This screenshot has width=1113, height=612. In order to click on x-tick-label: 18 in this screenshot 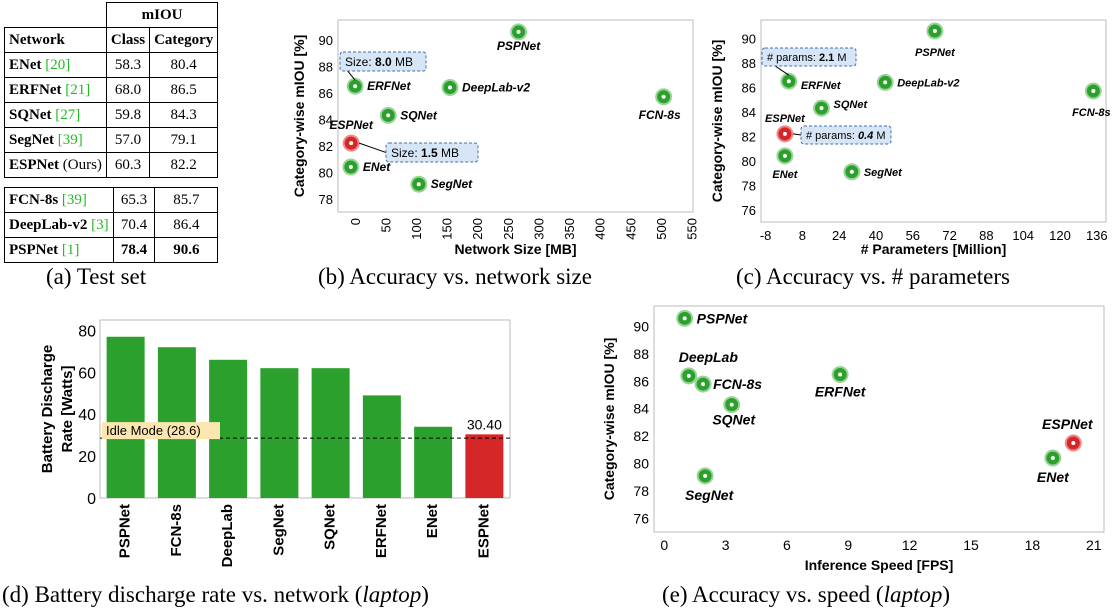, I will do `click(1033, 545)`.